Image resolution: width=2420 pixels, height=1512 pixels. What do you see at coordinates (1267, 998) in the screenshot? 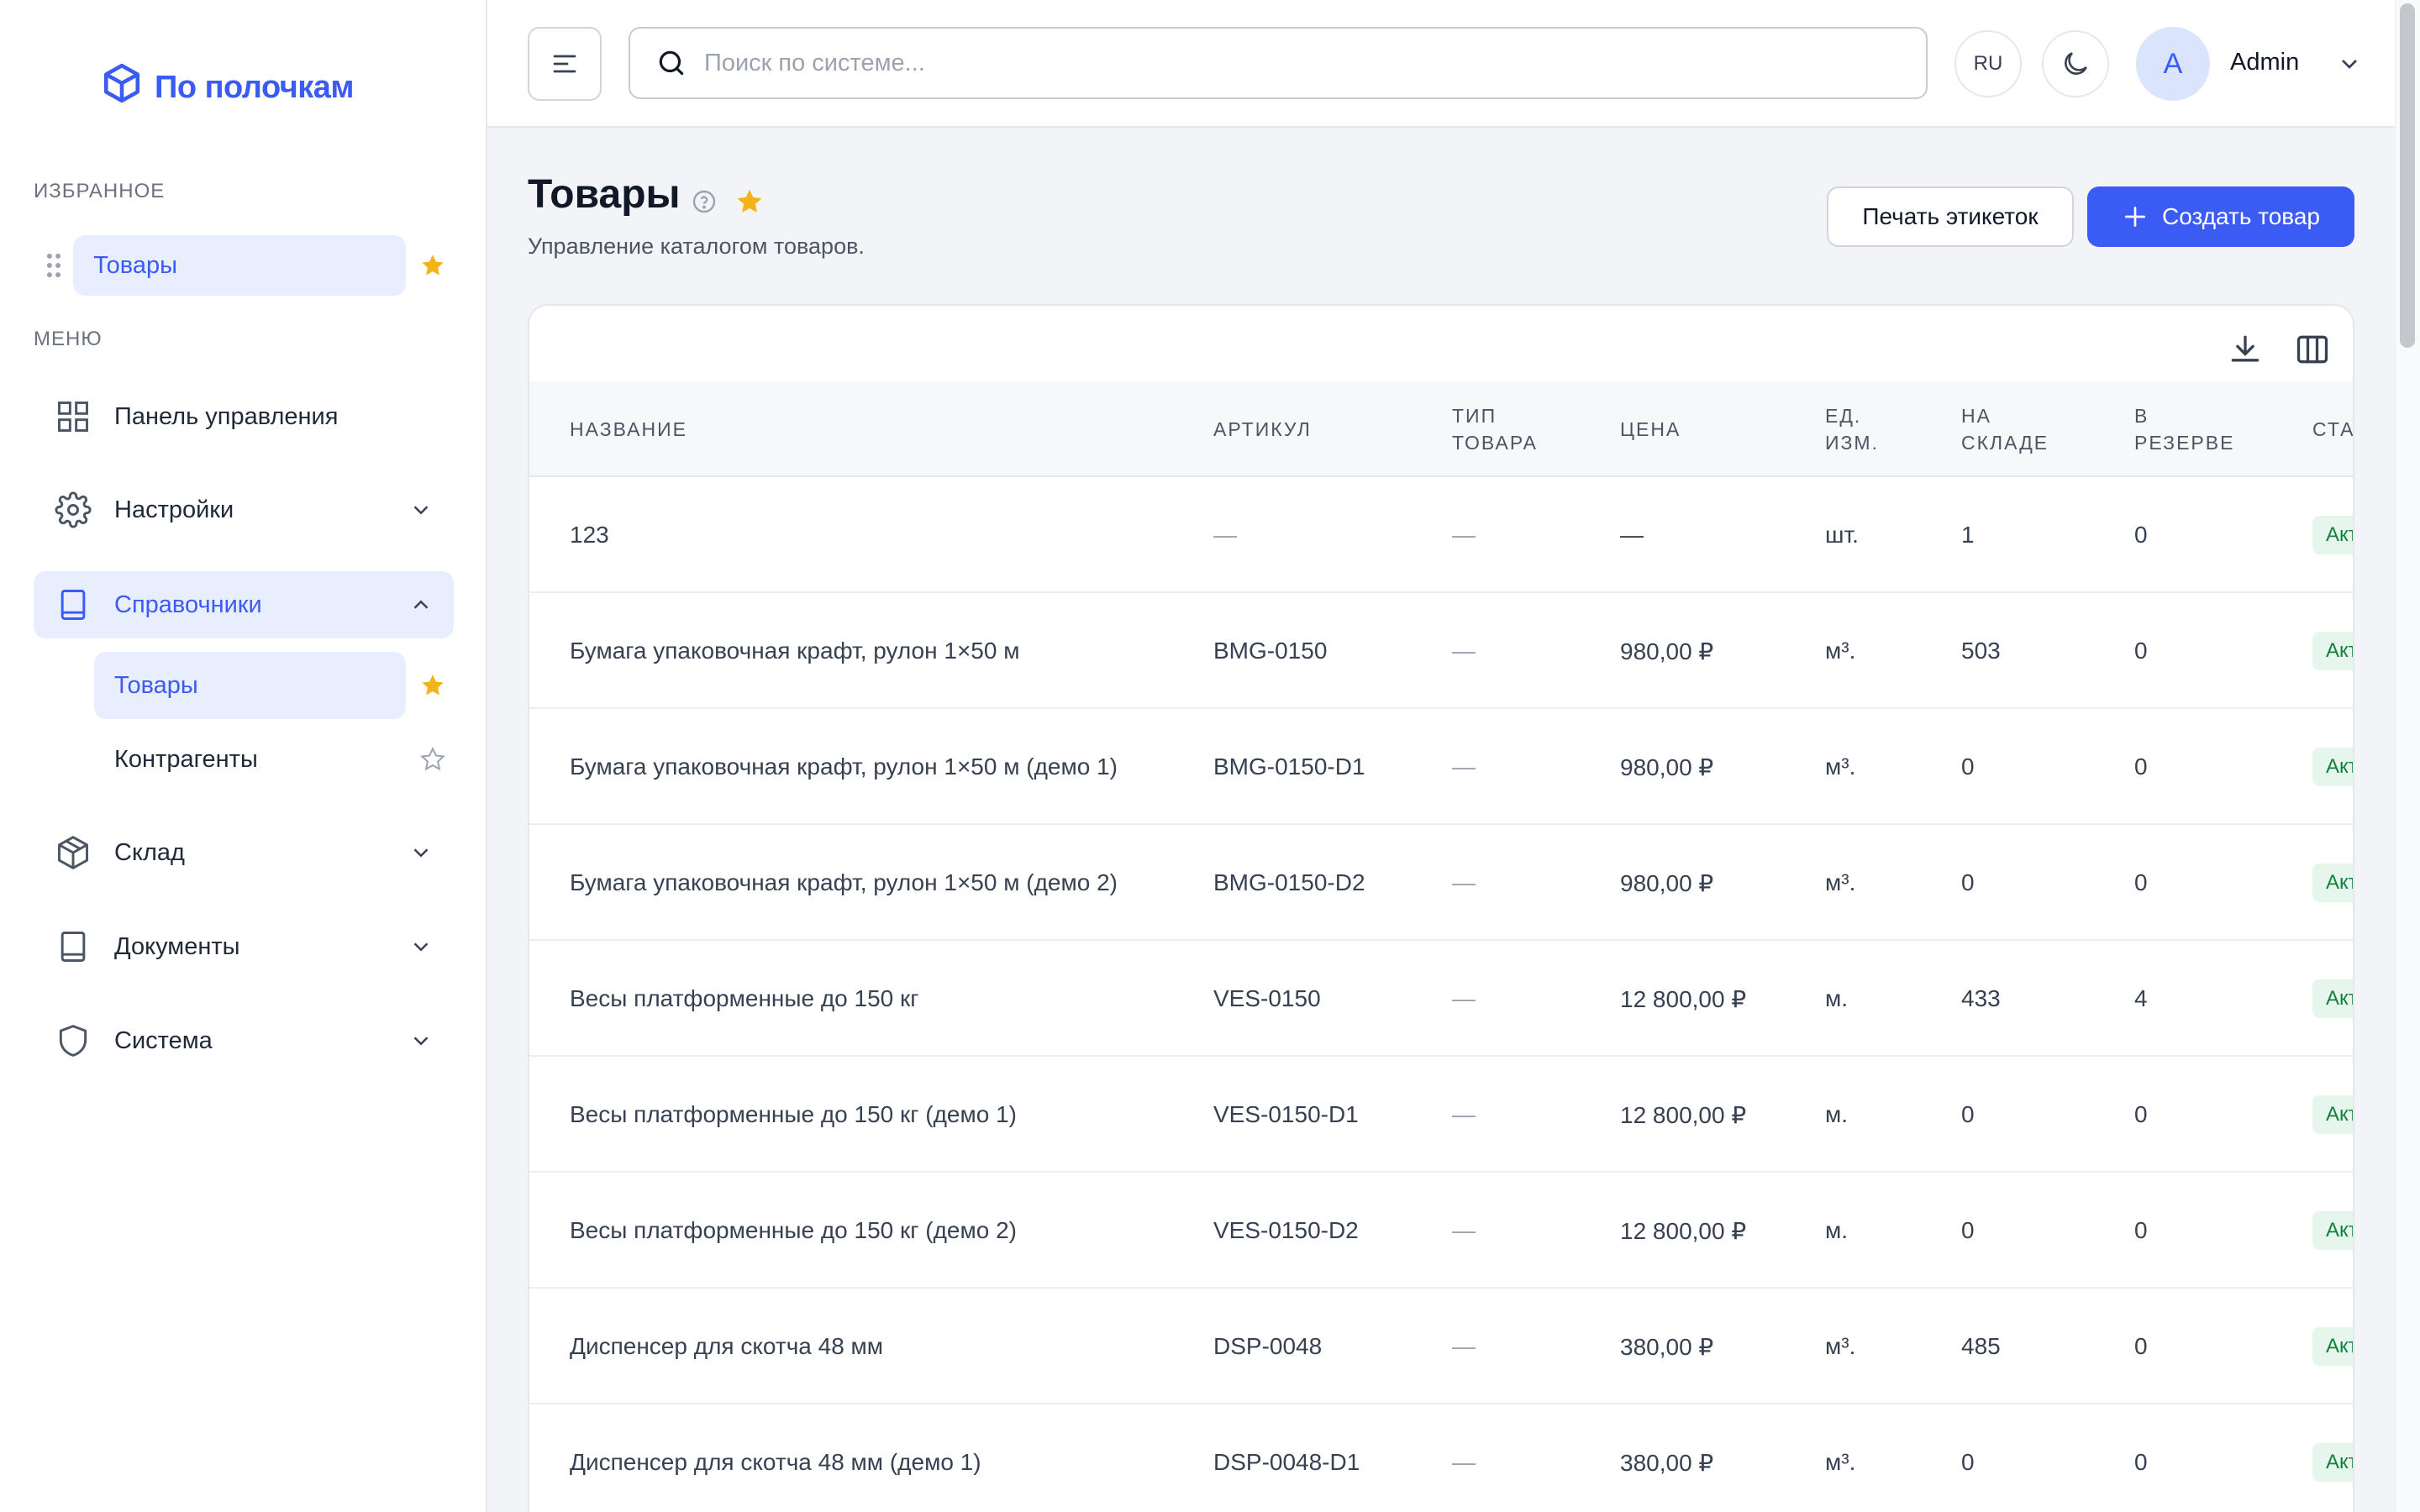
I see `cell-sku: VES-0150` at bounding box center [1267, 998].